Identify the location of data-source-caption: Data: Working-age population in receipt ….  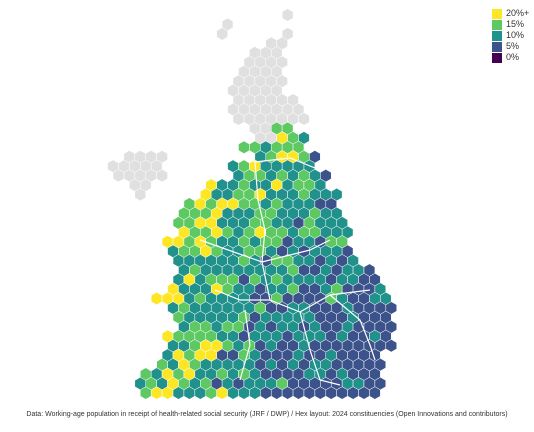
(267, 414).